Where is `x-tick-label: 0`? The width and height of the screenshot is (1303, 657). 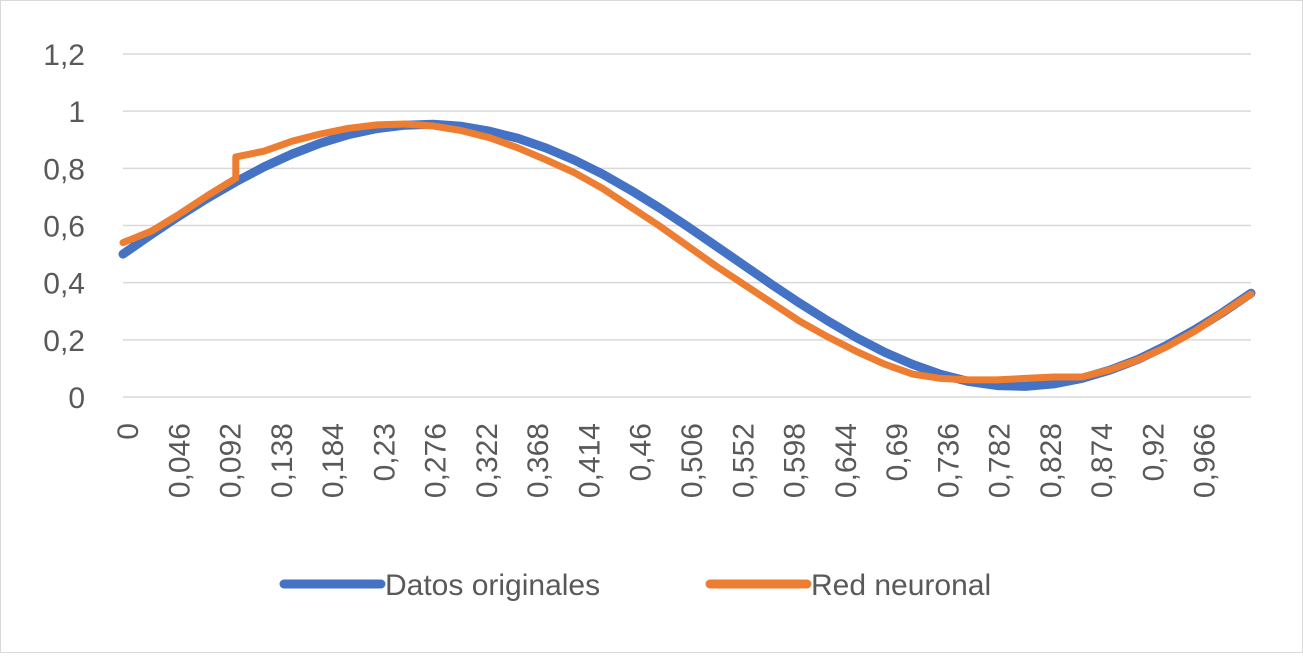
x-tick-label: 0 is located at coordinates (128, 431).